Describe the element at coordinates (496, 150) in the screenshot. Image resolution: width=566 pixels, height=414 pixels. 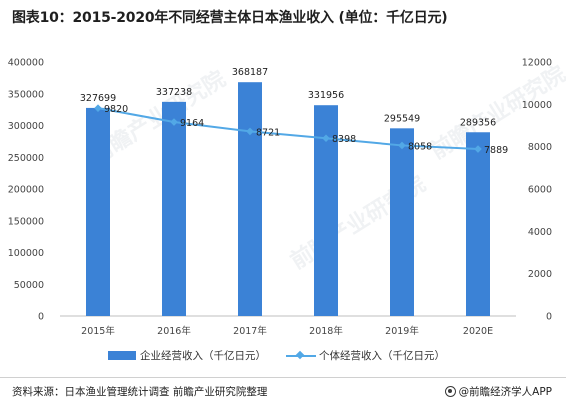
I see `line-value-label-5: 7889` at that location.